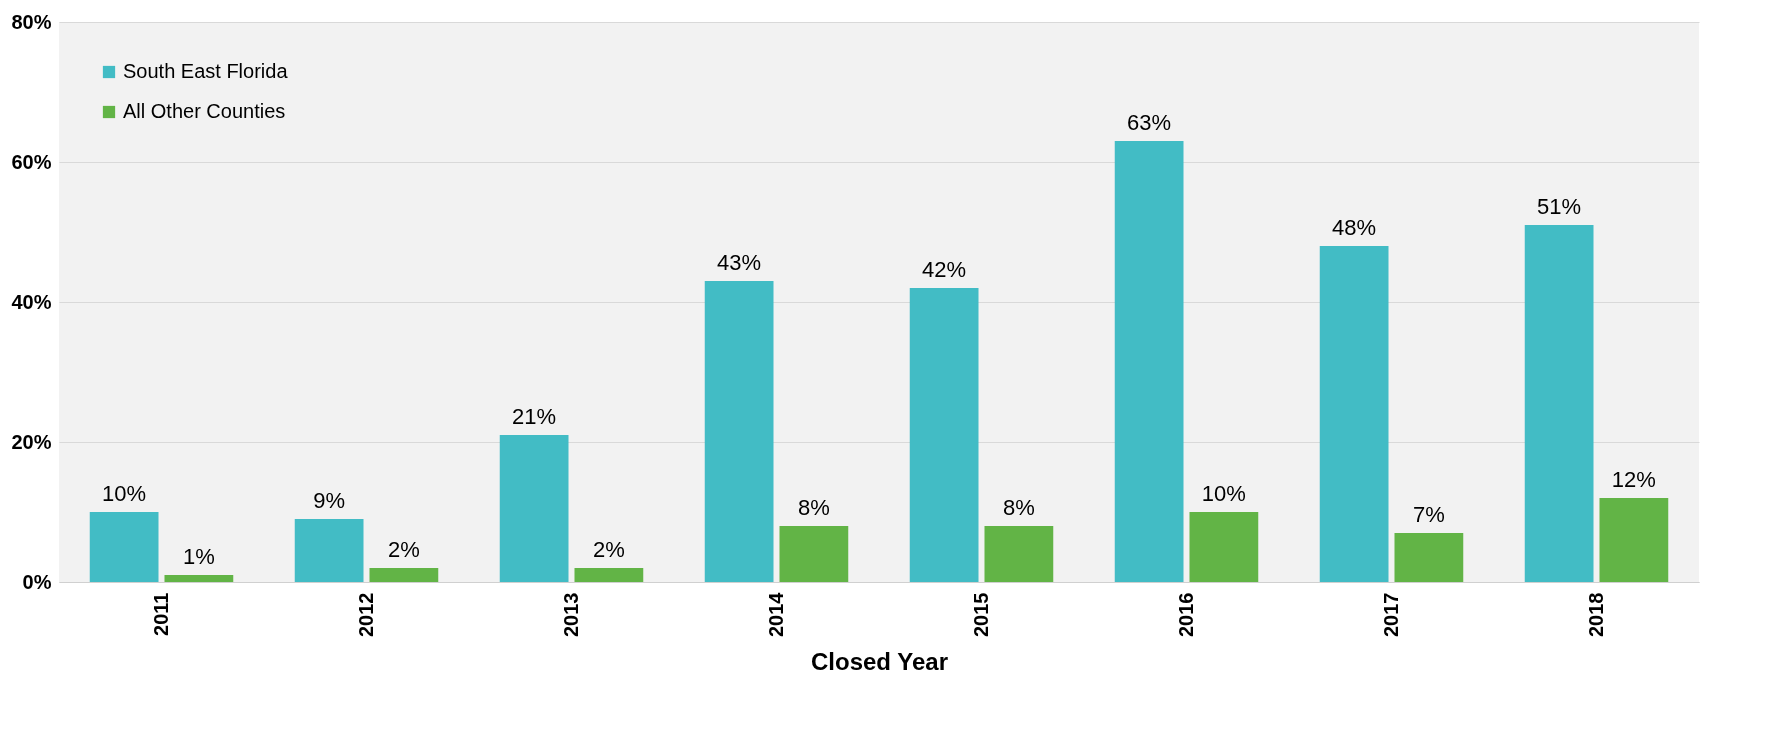 The height and width of the screenshot is (737, 1765). I want to click on data-label: 51%, so click(1559, 206).